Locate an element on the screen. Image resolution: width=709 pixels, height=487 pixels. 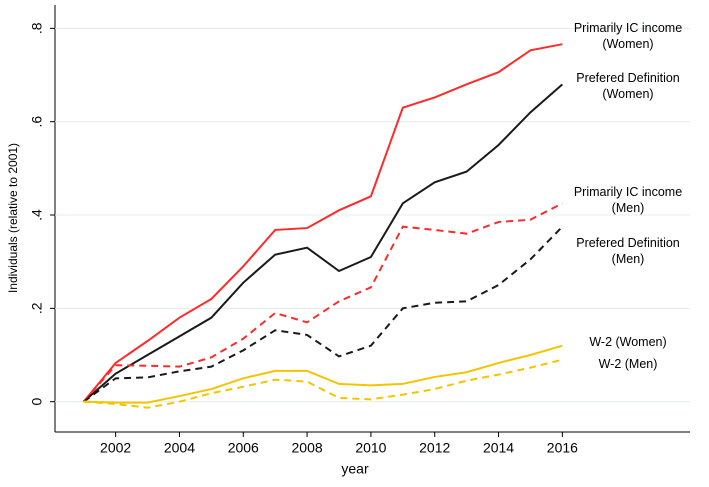
x-tick-label: 2004 is located at coordinates (179, 448).